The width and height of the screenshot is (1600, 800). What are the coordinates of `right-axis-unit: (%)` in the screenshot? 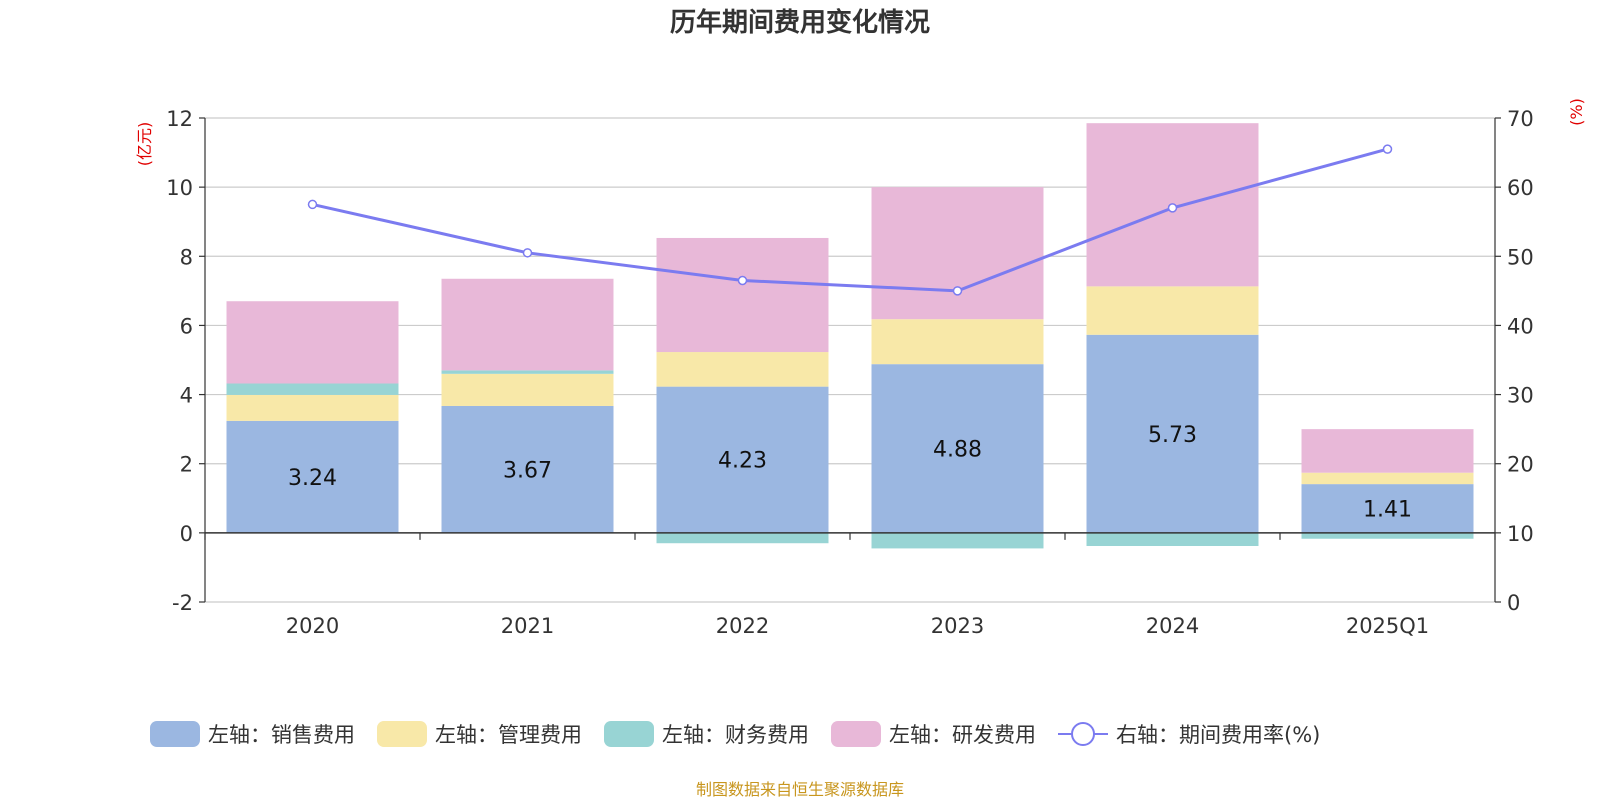 It's located at (1576, 112).